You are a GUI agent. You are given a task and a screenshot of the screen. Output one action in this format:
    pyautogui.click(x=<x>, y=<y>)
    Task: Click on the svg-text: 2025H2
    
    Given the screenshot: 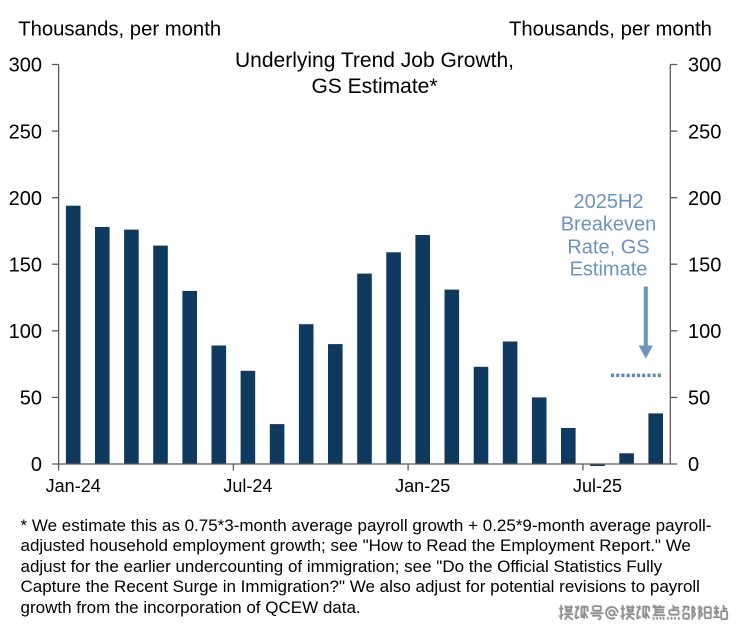 What is the action you would take?
    pyautogui.click(x=608, y=202)
    